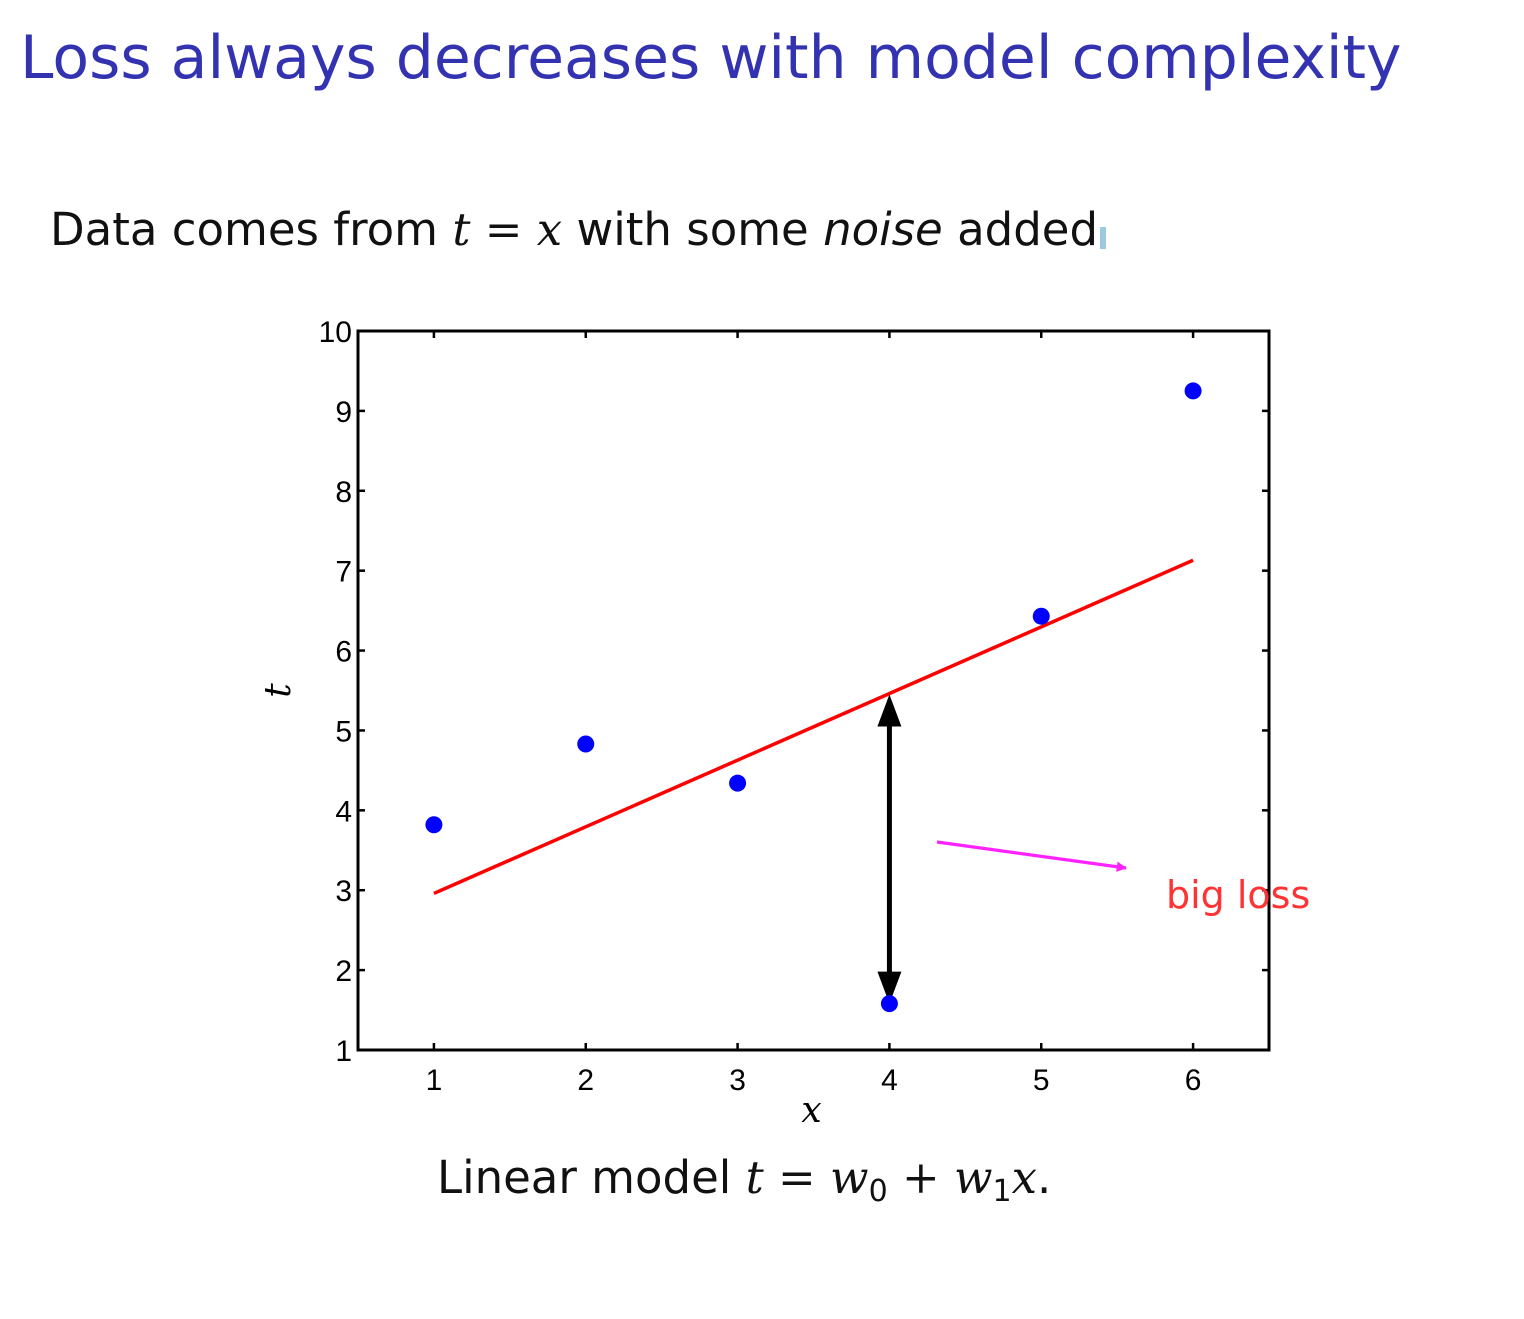  What do you see at coordinates (343, 412) in the screenshot?
I see `y-tick-label: 9` at bounding box center [343, 412].